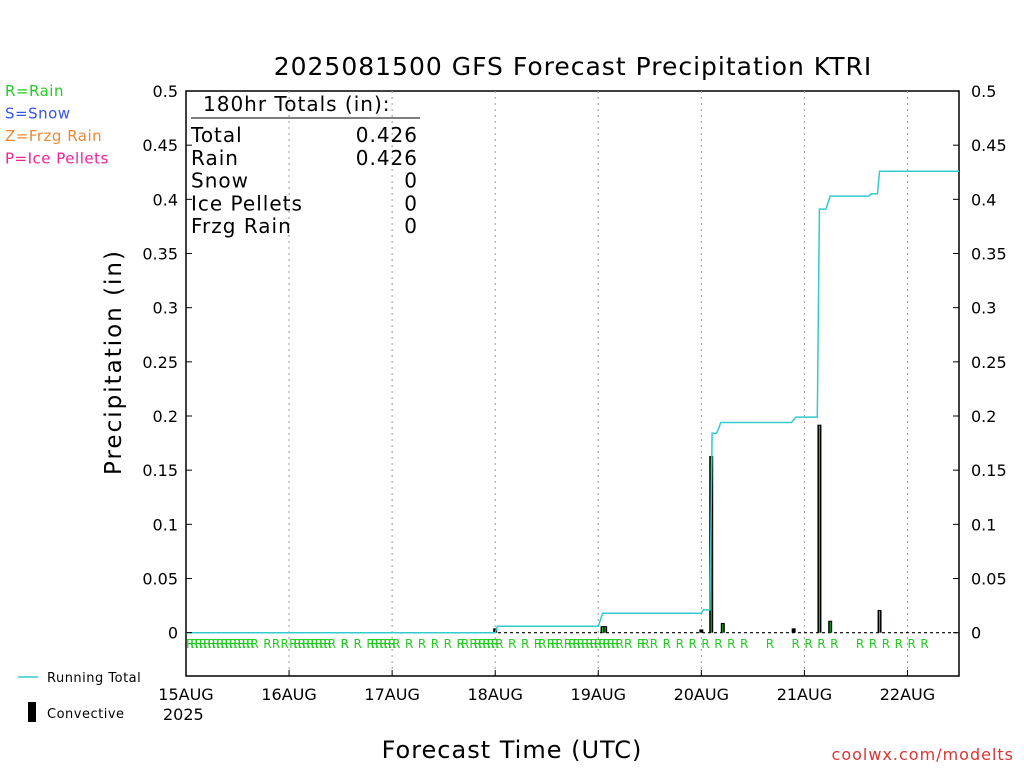 The height and width of the screenshot is (768, 1024). What do you see at coordinates (160, 579) in the screenshot?
I see `y-tick-label: 0.05` at bounding box center [160, 579].